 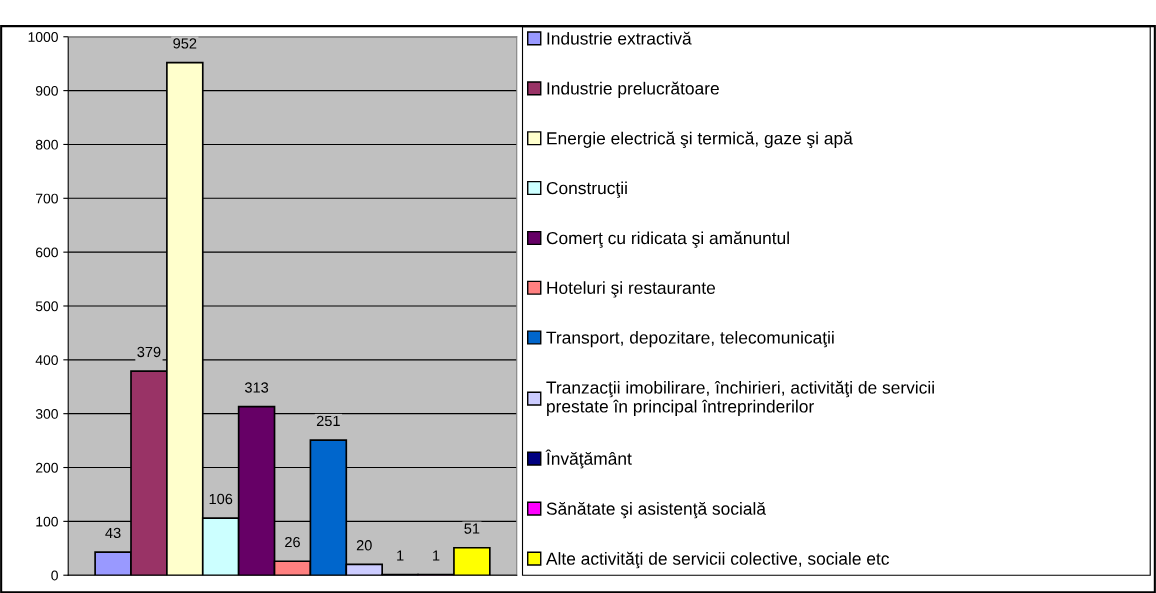 What do you see at coordinates (472, 528) in the screenshot?
I see `data-label: 51` at bounding box center [472, 528].